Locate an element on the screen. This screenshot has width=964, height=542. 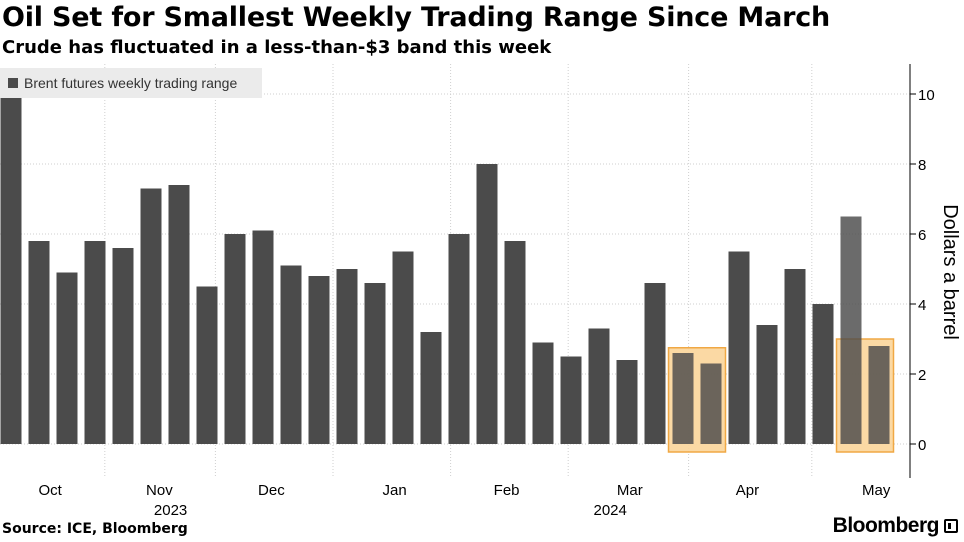
bloomberg-logo: Bloomberg is located at coordinates (895, 526).